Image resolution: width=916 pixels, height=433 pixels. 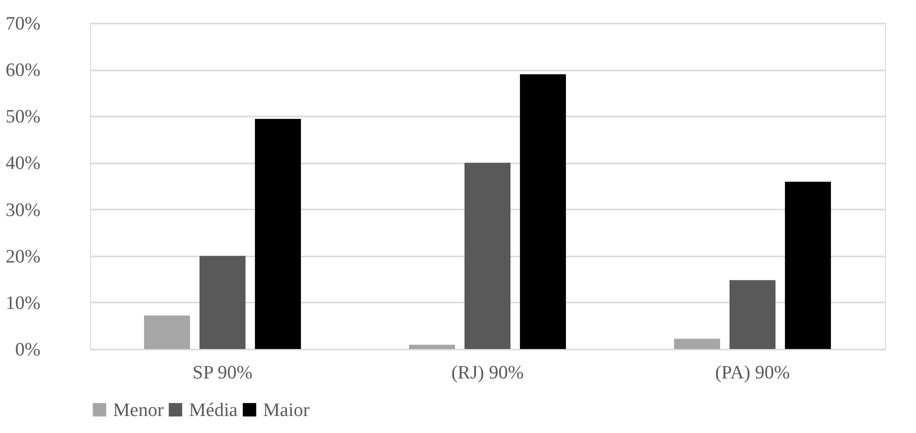 I want to click on y-tick-label: 40%, so click(x=23, y=163).